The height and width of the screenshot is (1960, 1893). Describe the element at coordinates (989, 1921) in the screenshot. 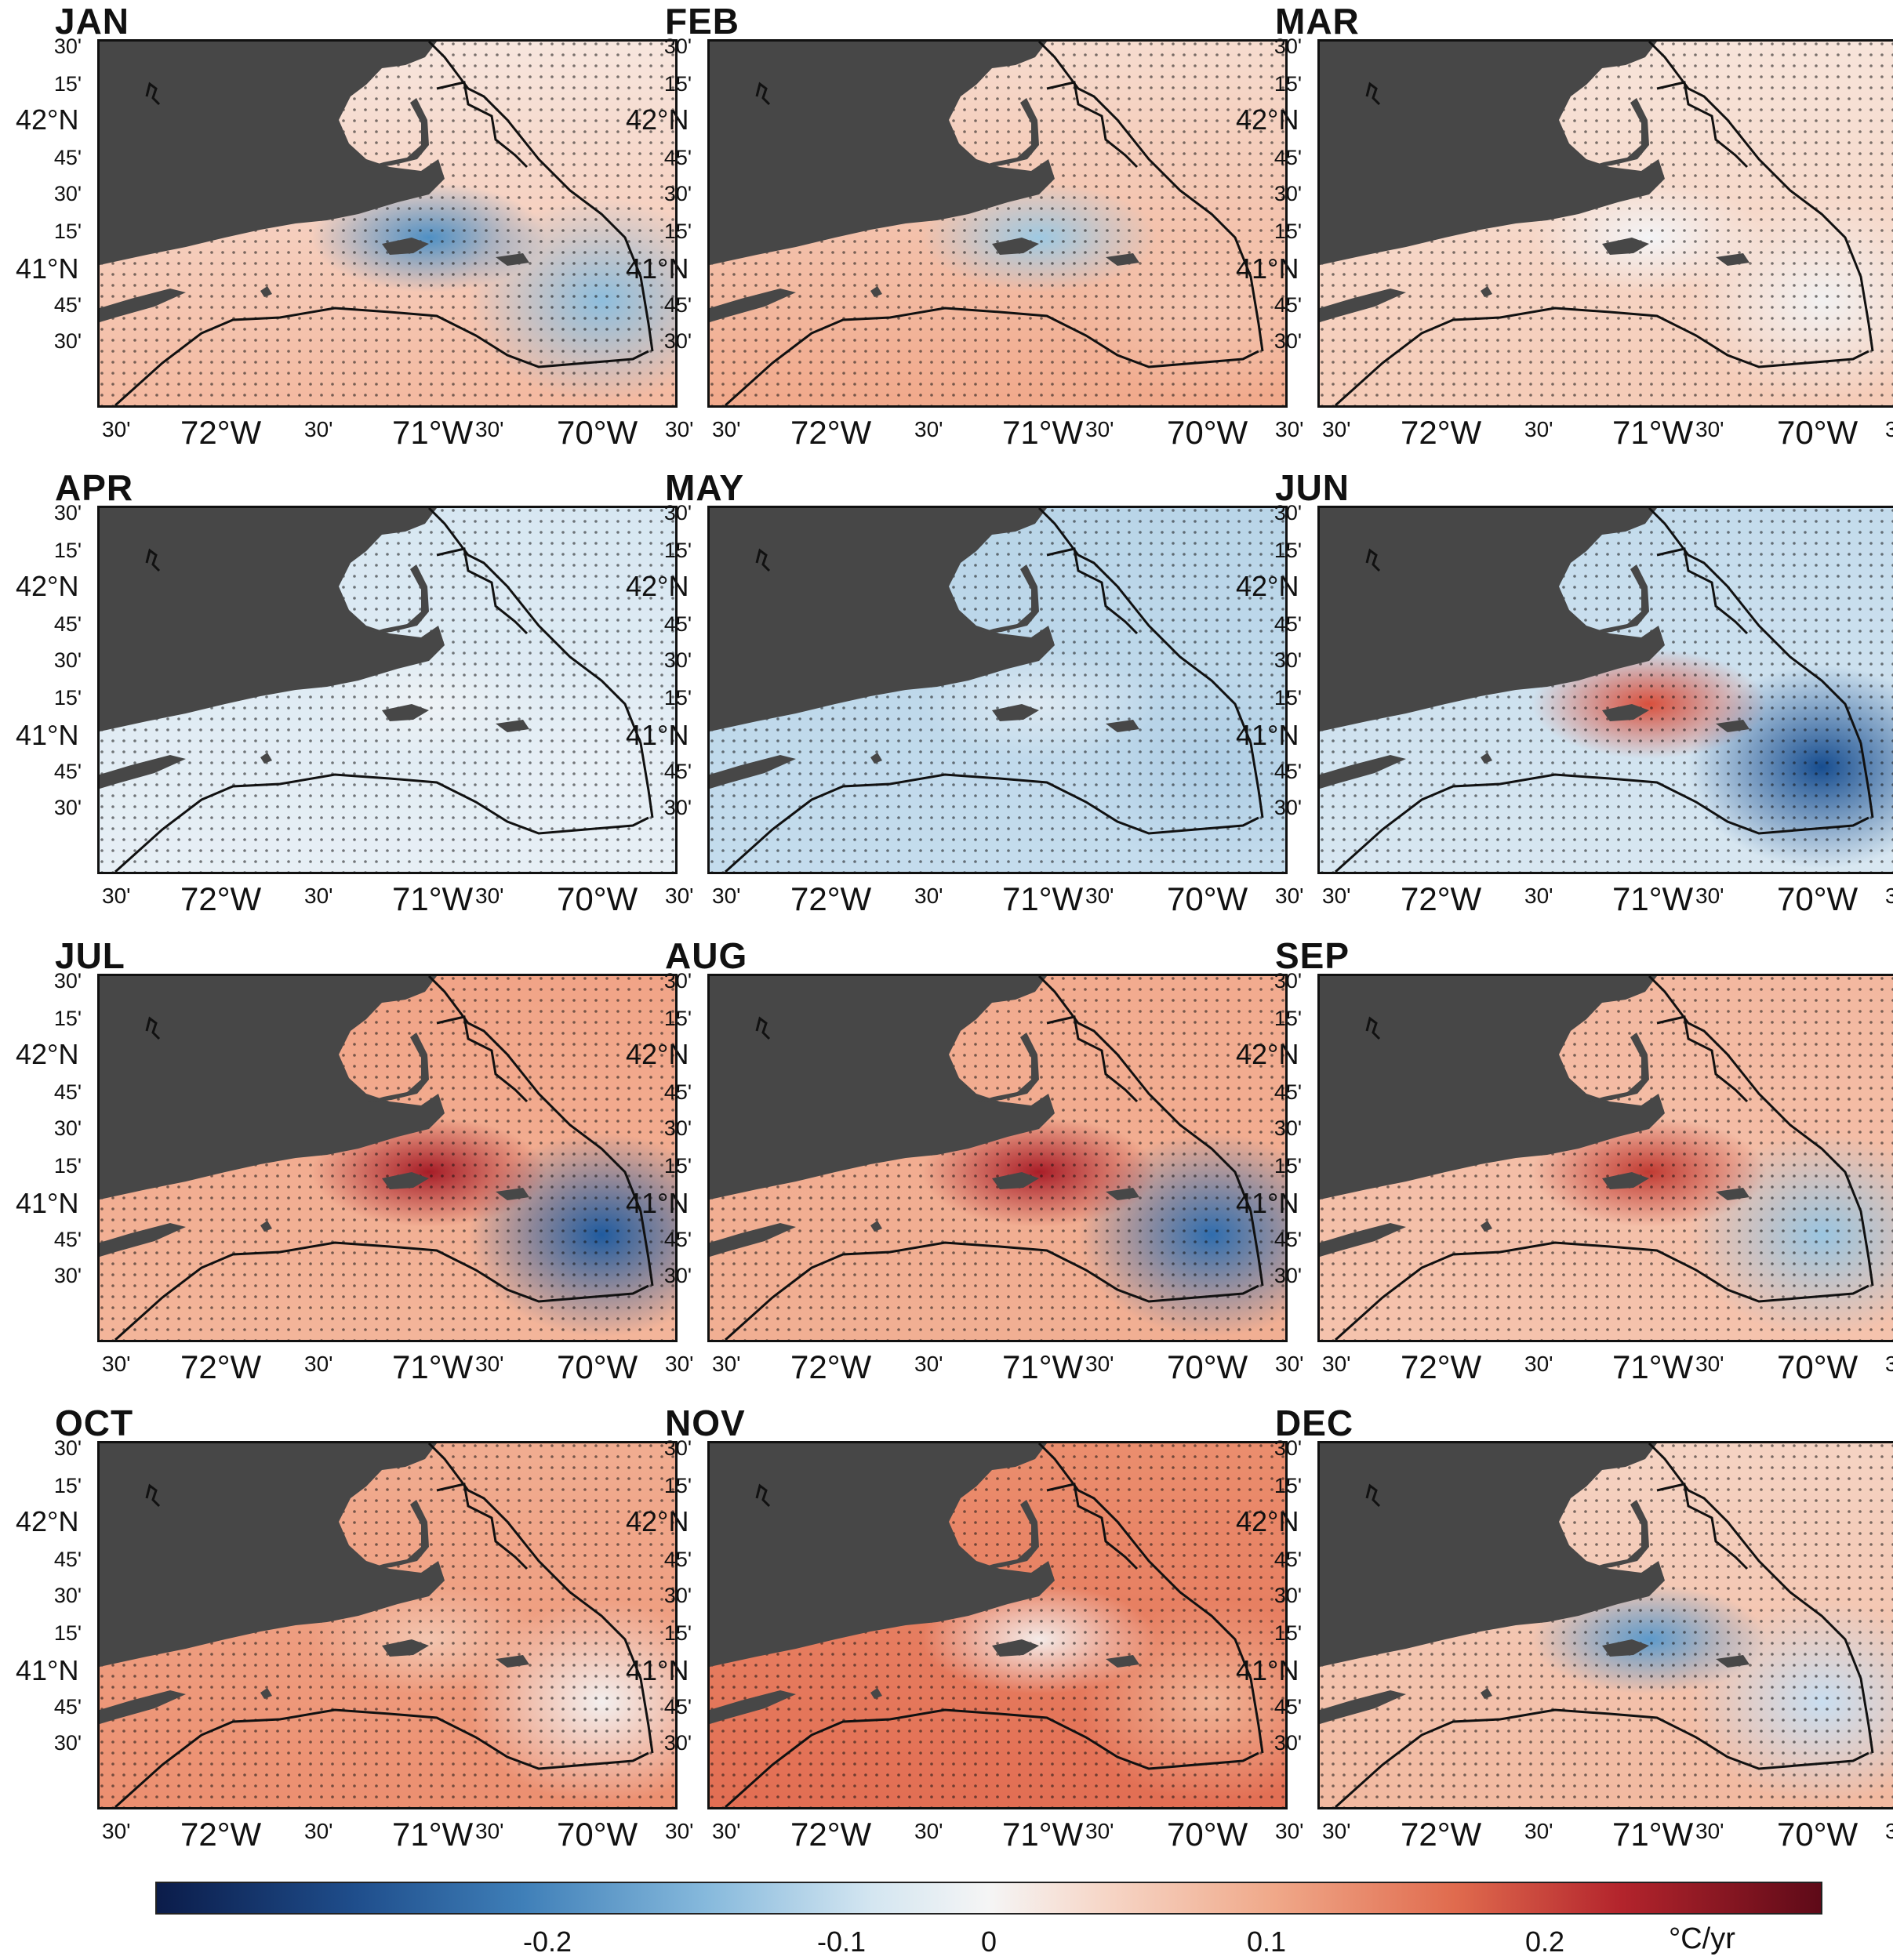

I see `colorbar: -0.2 -0.1 0 0.1 0.2 °C/yr` at that location.